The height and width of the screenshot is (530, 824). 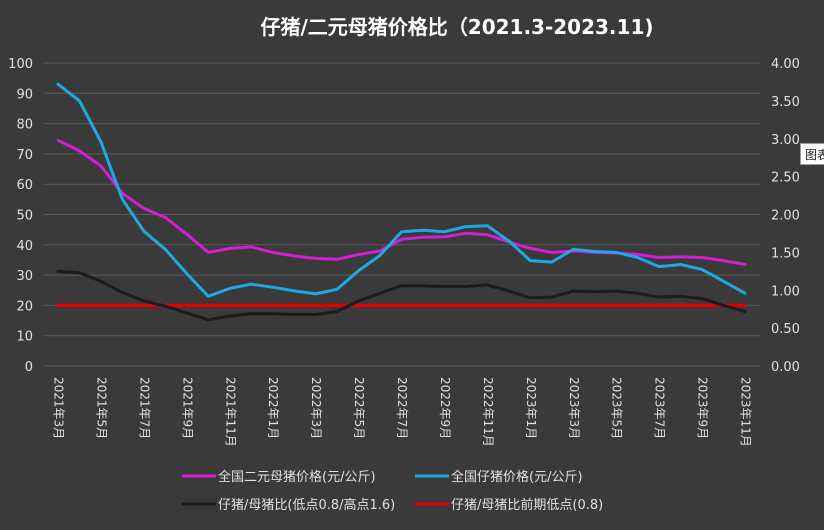 What do you see at coordinates (24, 337) in the screenshot?
I see `left-axis-tick-label: 10` at bounding box center [24, 337].